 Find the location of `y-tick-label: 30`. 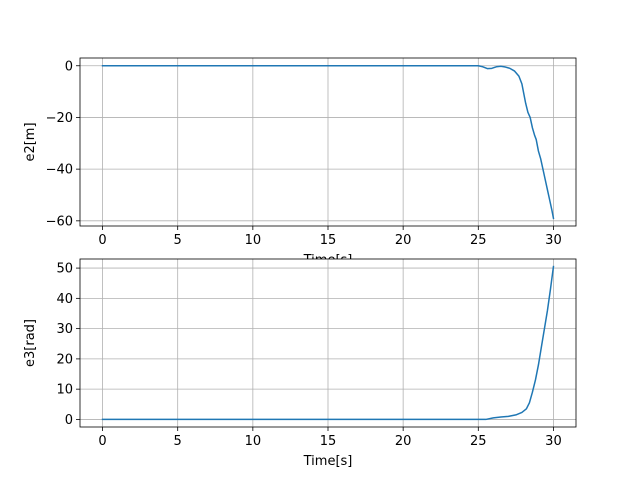

y-tick-label: 30 is located at coordinates (64, 329).